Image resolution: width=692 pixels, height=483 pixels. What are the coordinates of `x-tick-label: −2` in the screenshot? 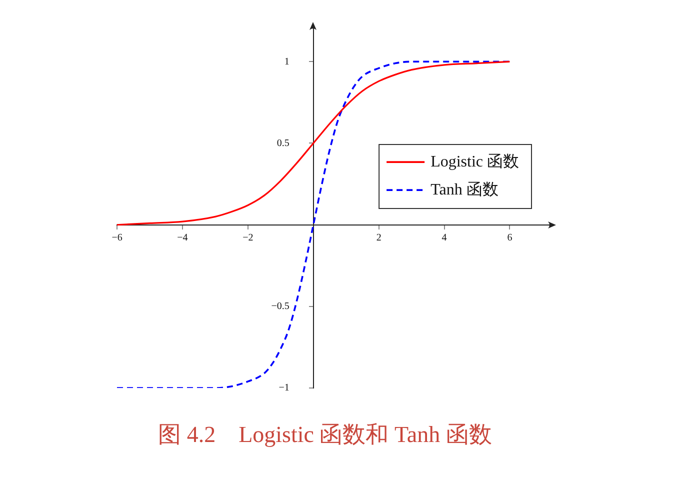 It's located at (248, 238).